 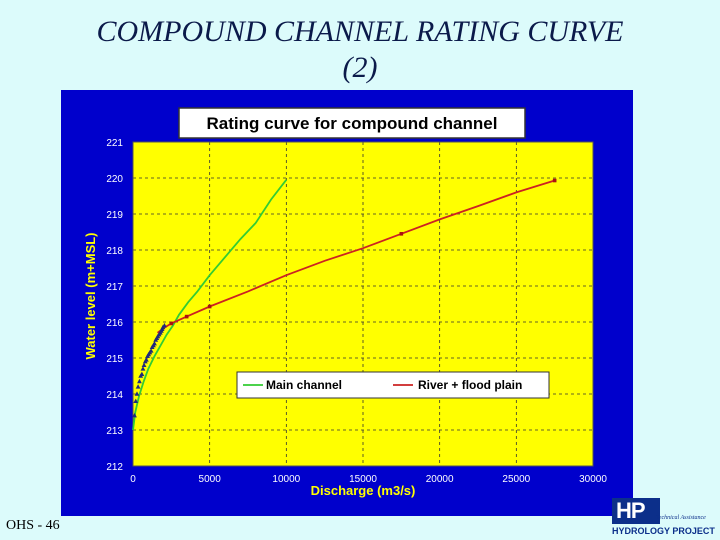 What do you see at coordinates (631, 510) in the screenshot?
I see `logo-letters: HP` at bounding box center [631, 510].